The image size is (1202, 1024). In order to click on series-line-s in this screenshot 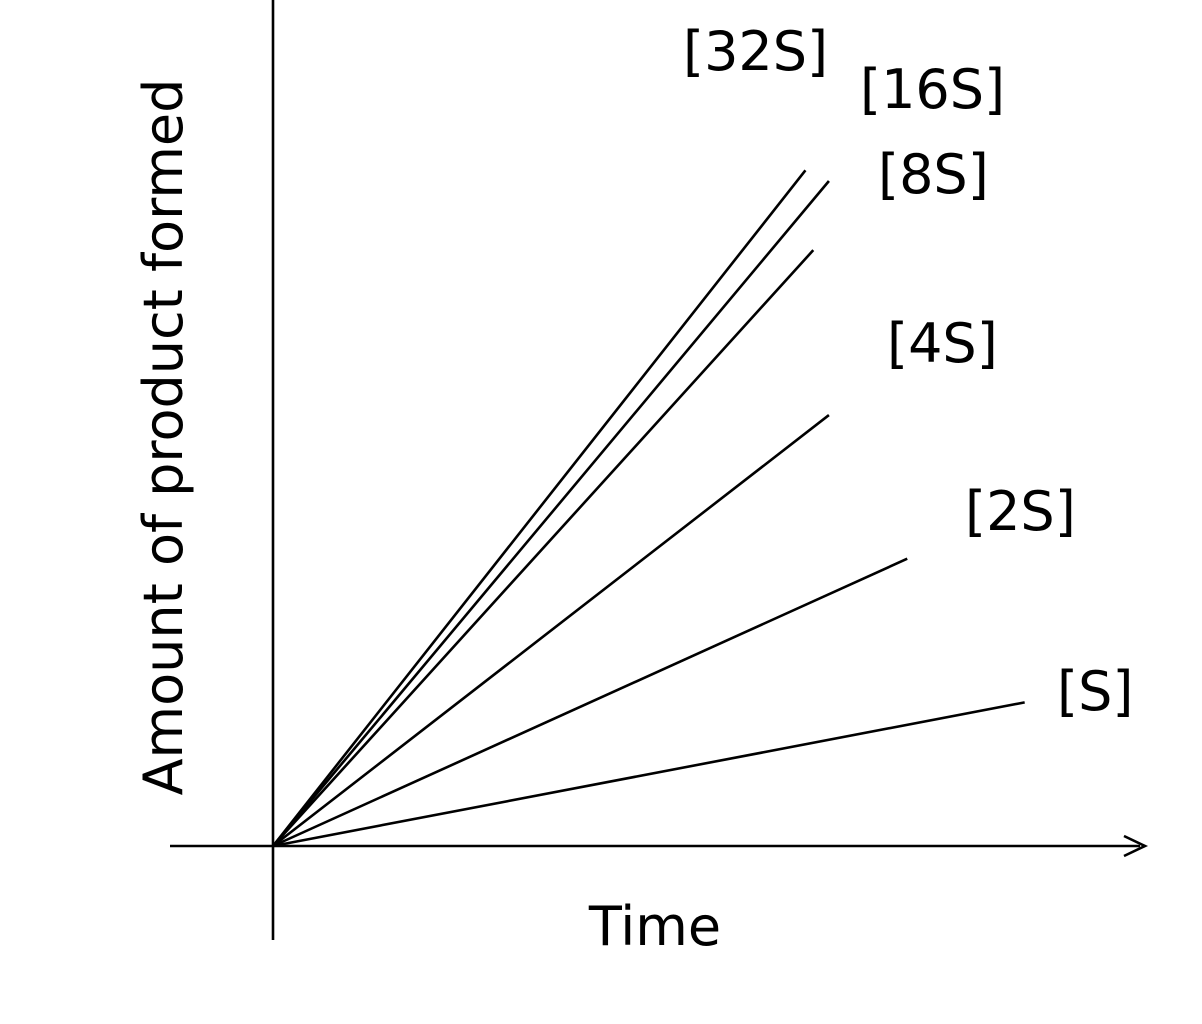, I will do `click(648, 774)`.